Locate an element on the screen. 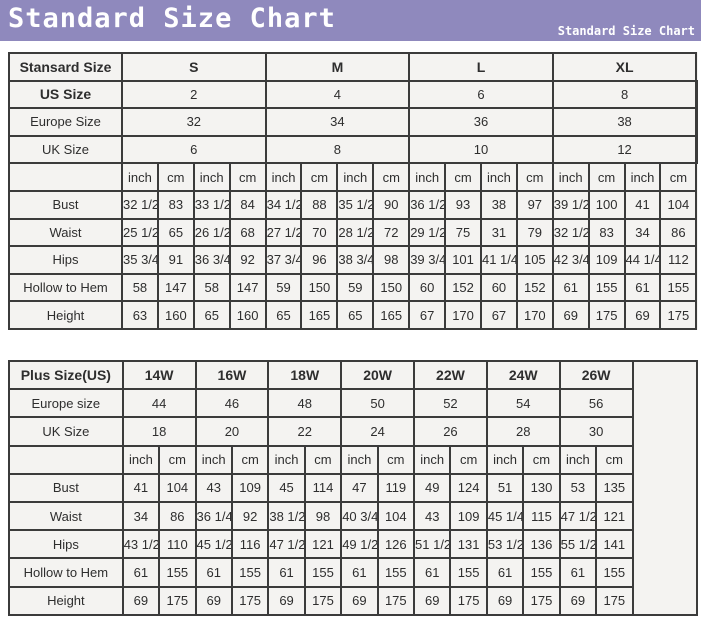 This screenshot has height=636, width=701. size-value-cell: 91 is located at coordinates (175, 260).